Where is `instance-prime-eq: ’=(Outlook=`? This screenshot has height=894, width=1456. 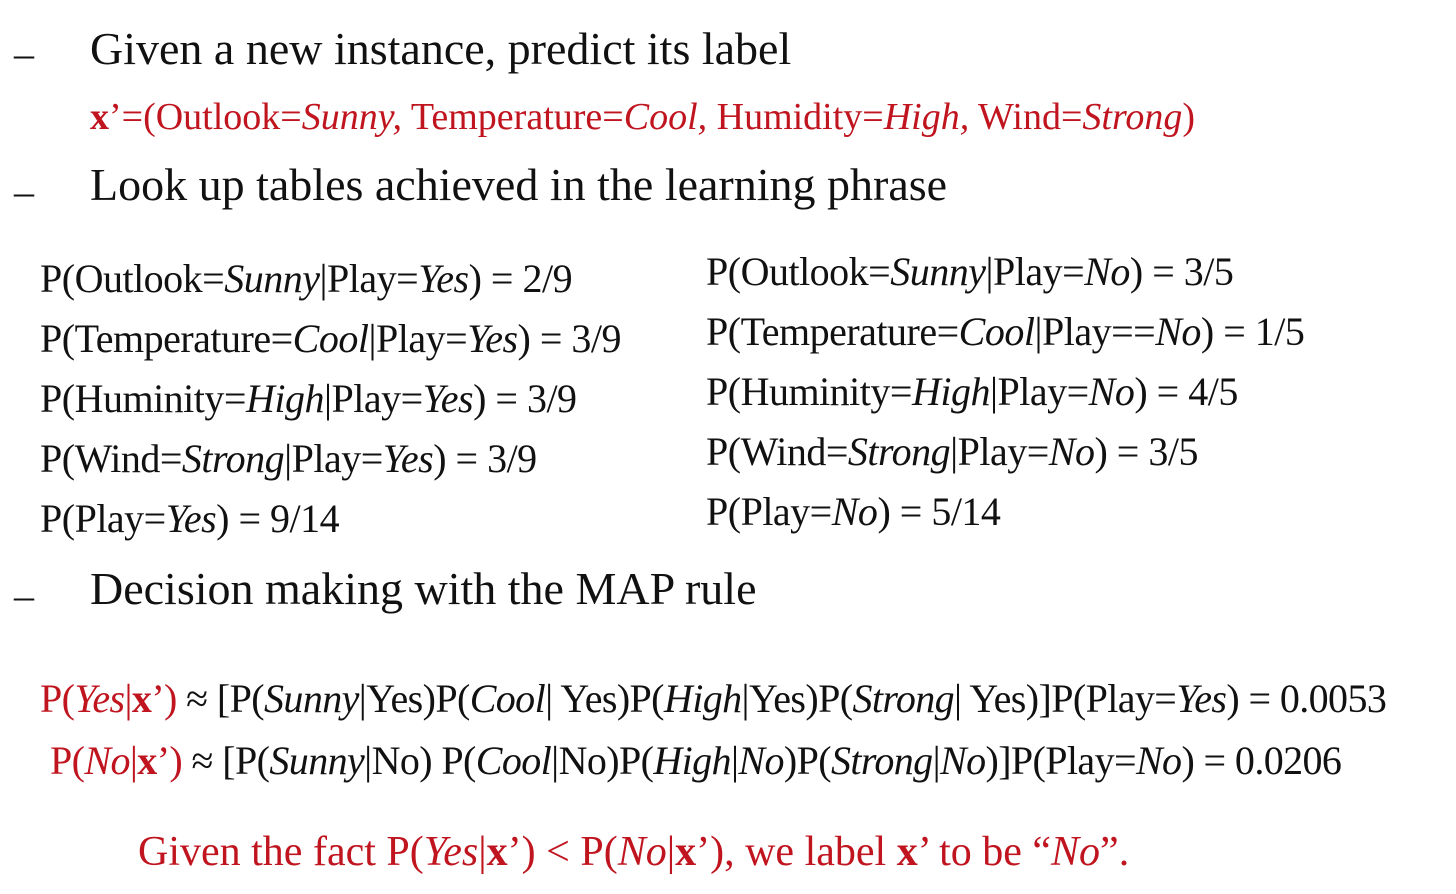 instance-prime-eq: ’=(Outlook= is located at coordinates (205, 117).